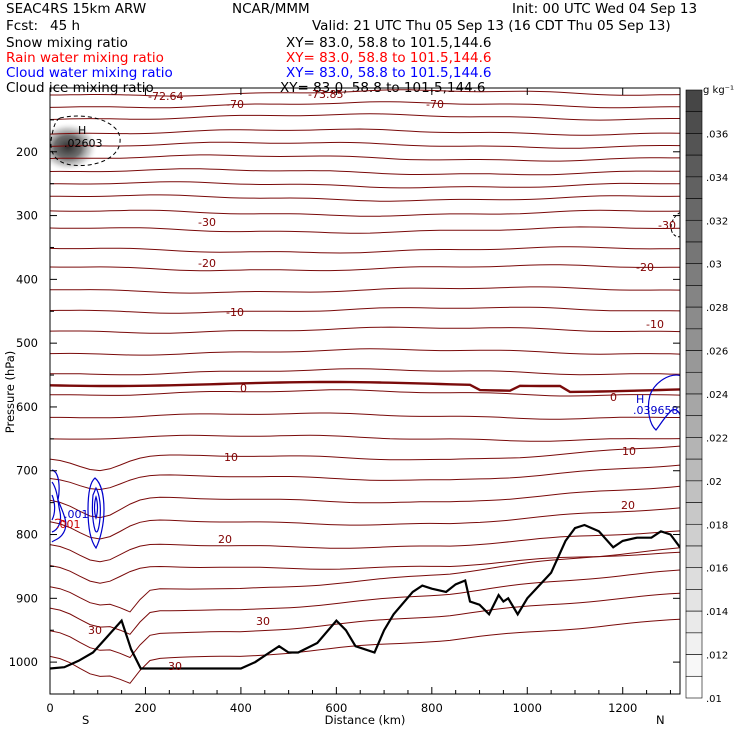 Image resolution: width=740 pixels, height=740 pixels. What do you see at coordinates (645, 267) in the screenshot?
I see `isotherm-label-minus20-b: -20` at bounding box center [645, 267].